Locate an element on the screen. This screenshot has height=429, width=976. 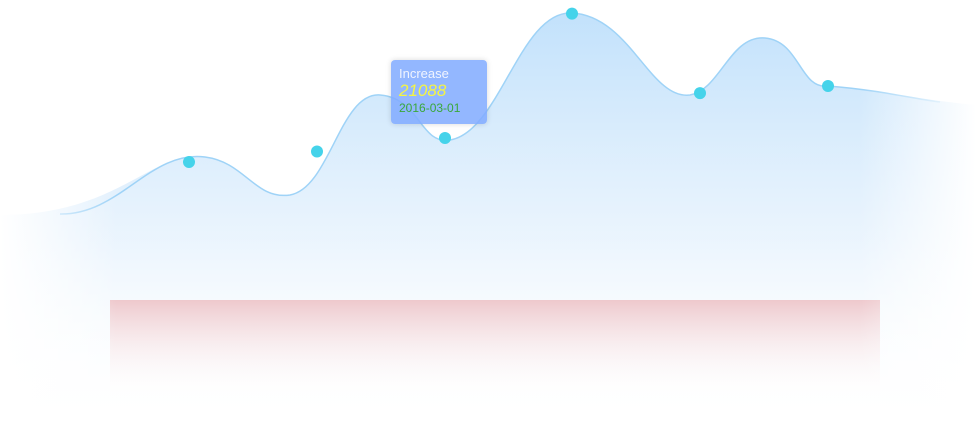
tooltip-series: Increase is located at coordinates (424, 73).